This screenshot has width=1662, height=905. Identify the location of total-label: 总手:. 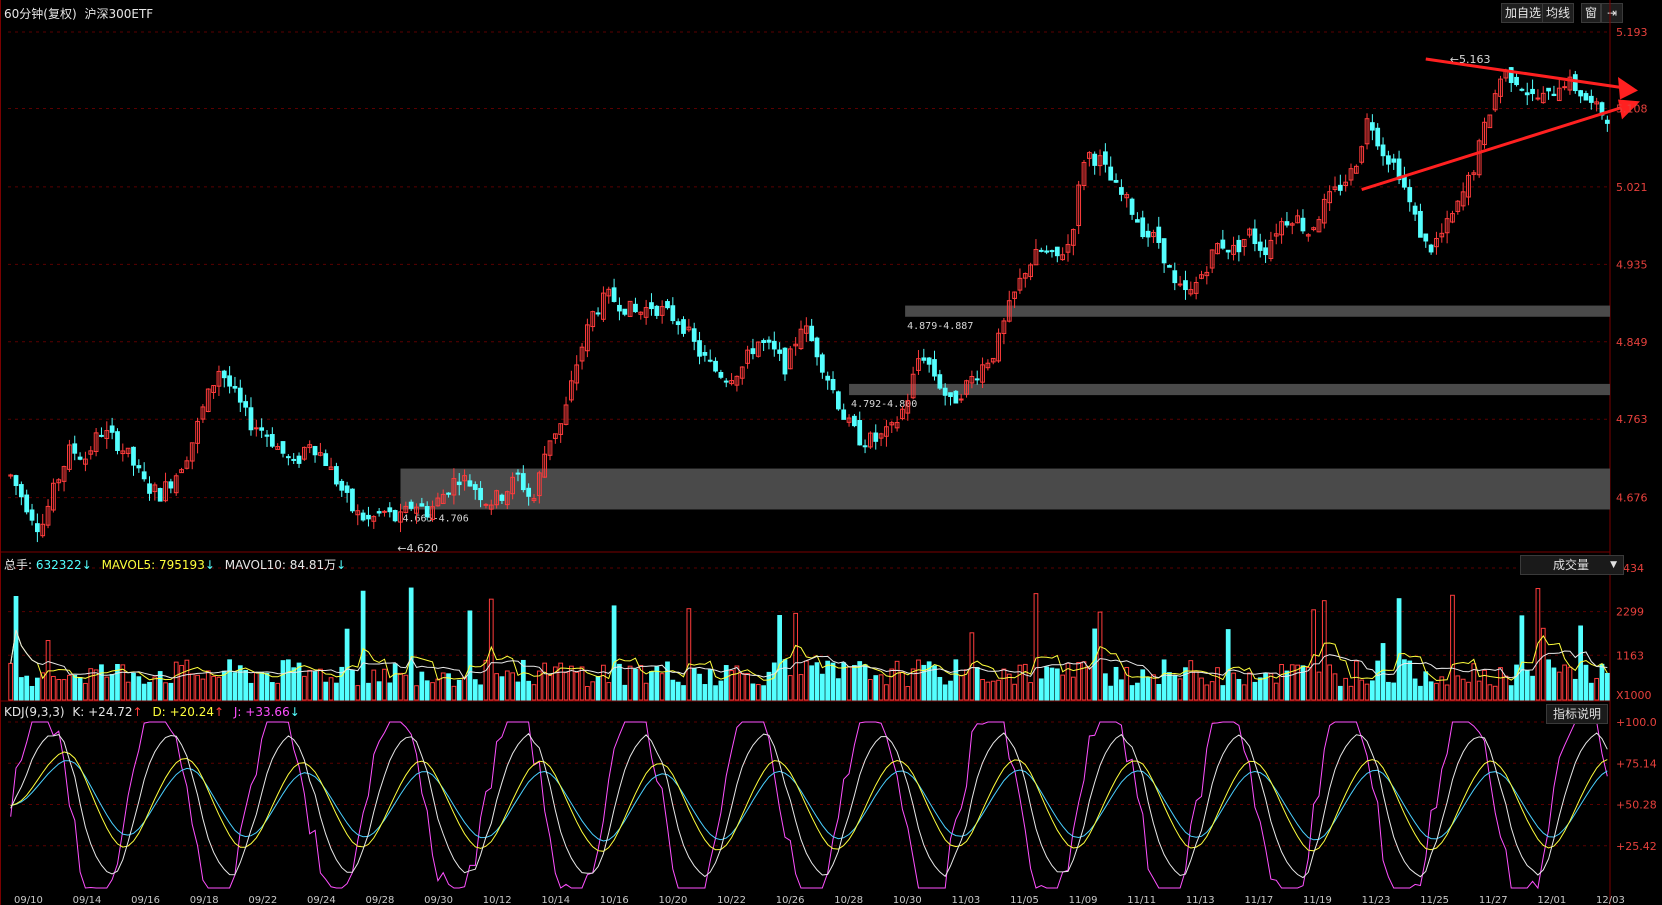
(18, 565).